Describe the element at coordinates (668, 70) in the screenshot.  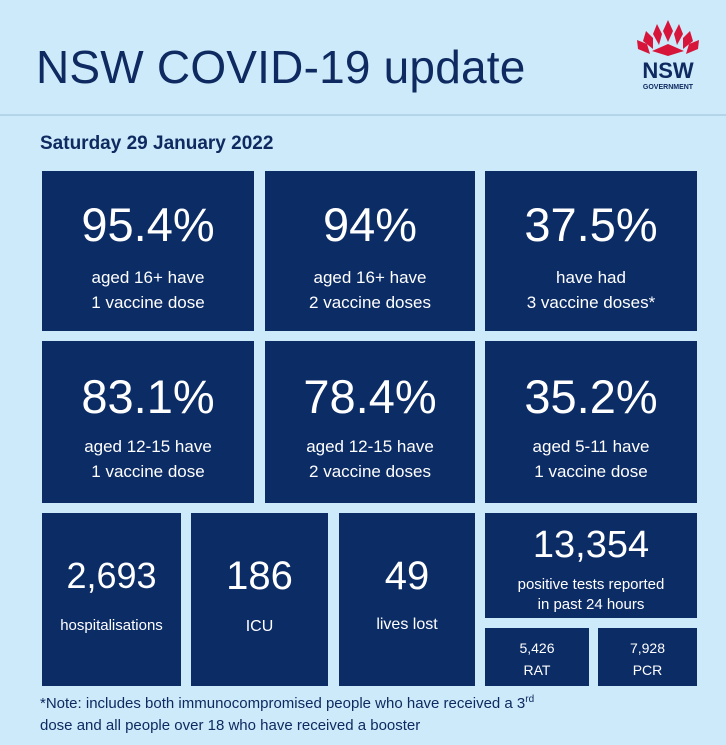
I see `logo-word: NSW` at that location.